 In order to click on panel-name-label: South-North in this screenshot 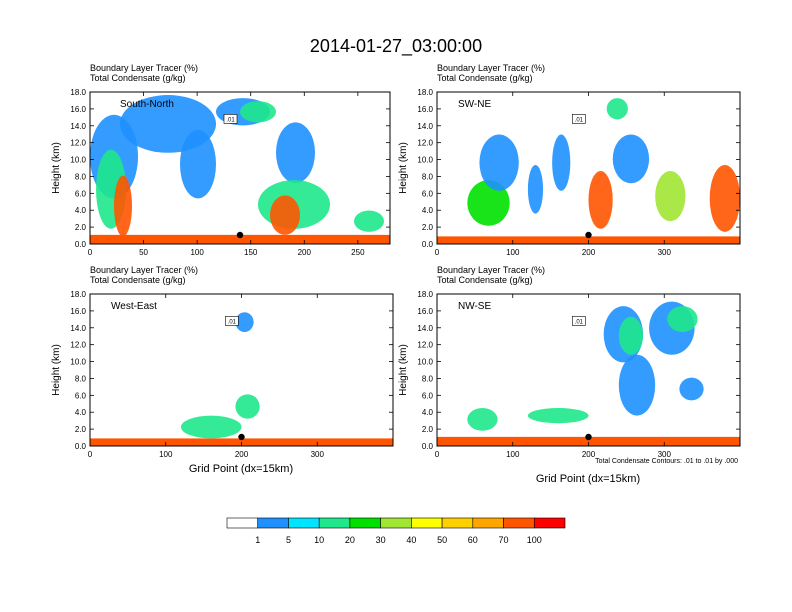, I will do `click(147, 104)`.